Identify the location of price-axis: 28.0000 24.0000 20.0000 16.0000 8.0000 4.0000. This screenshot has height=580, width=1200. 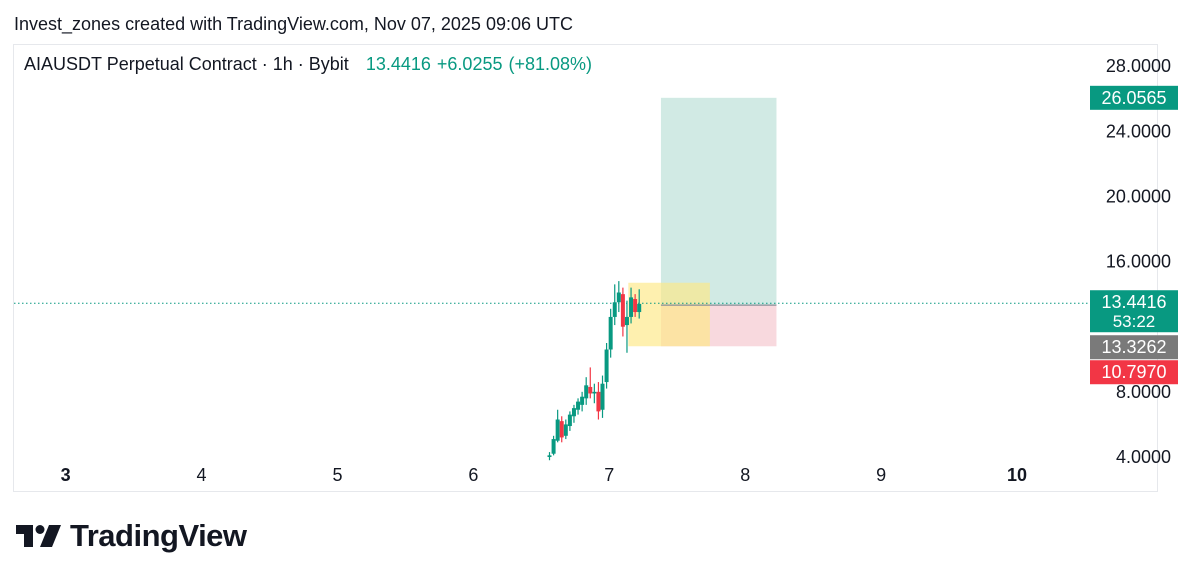
(1138, 261).